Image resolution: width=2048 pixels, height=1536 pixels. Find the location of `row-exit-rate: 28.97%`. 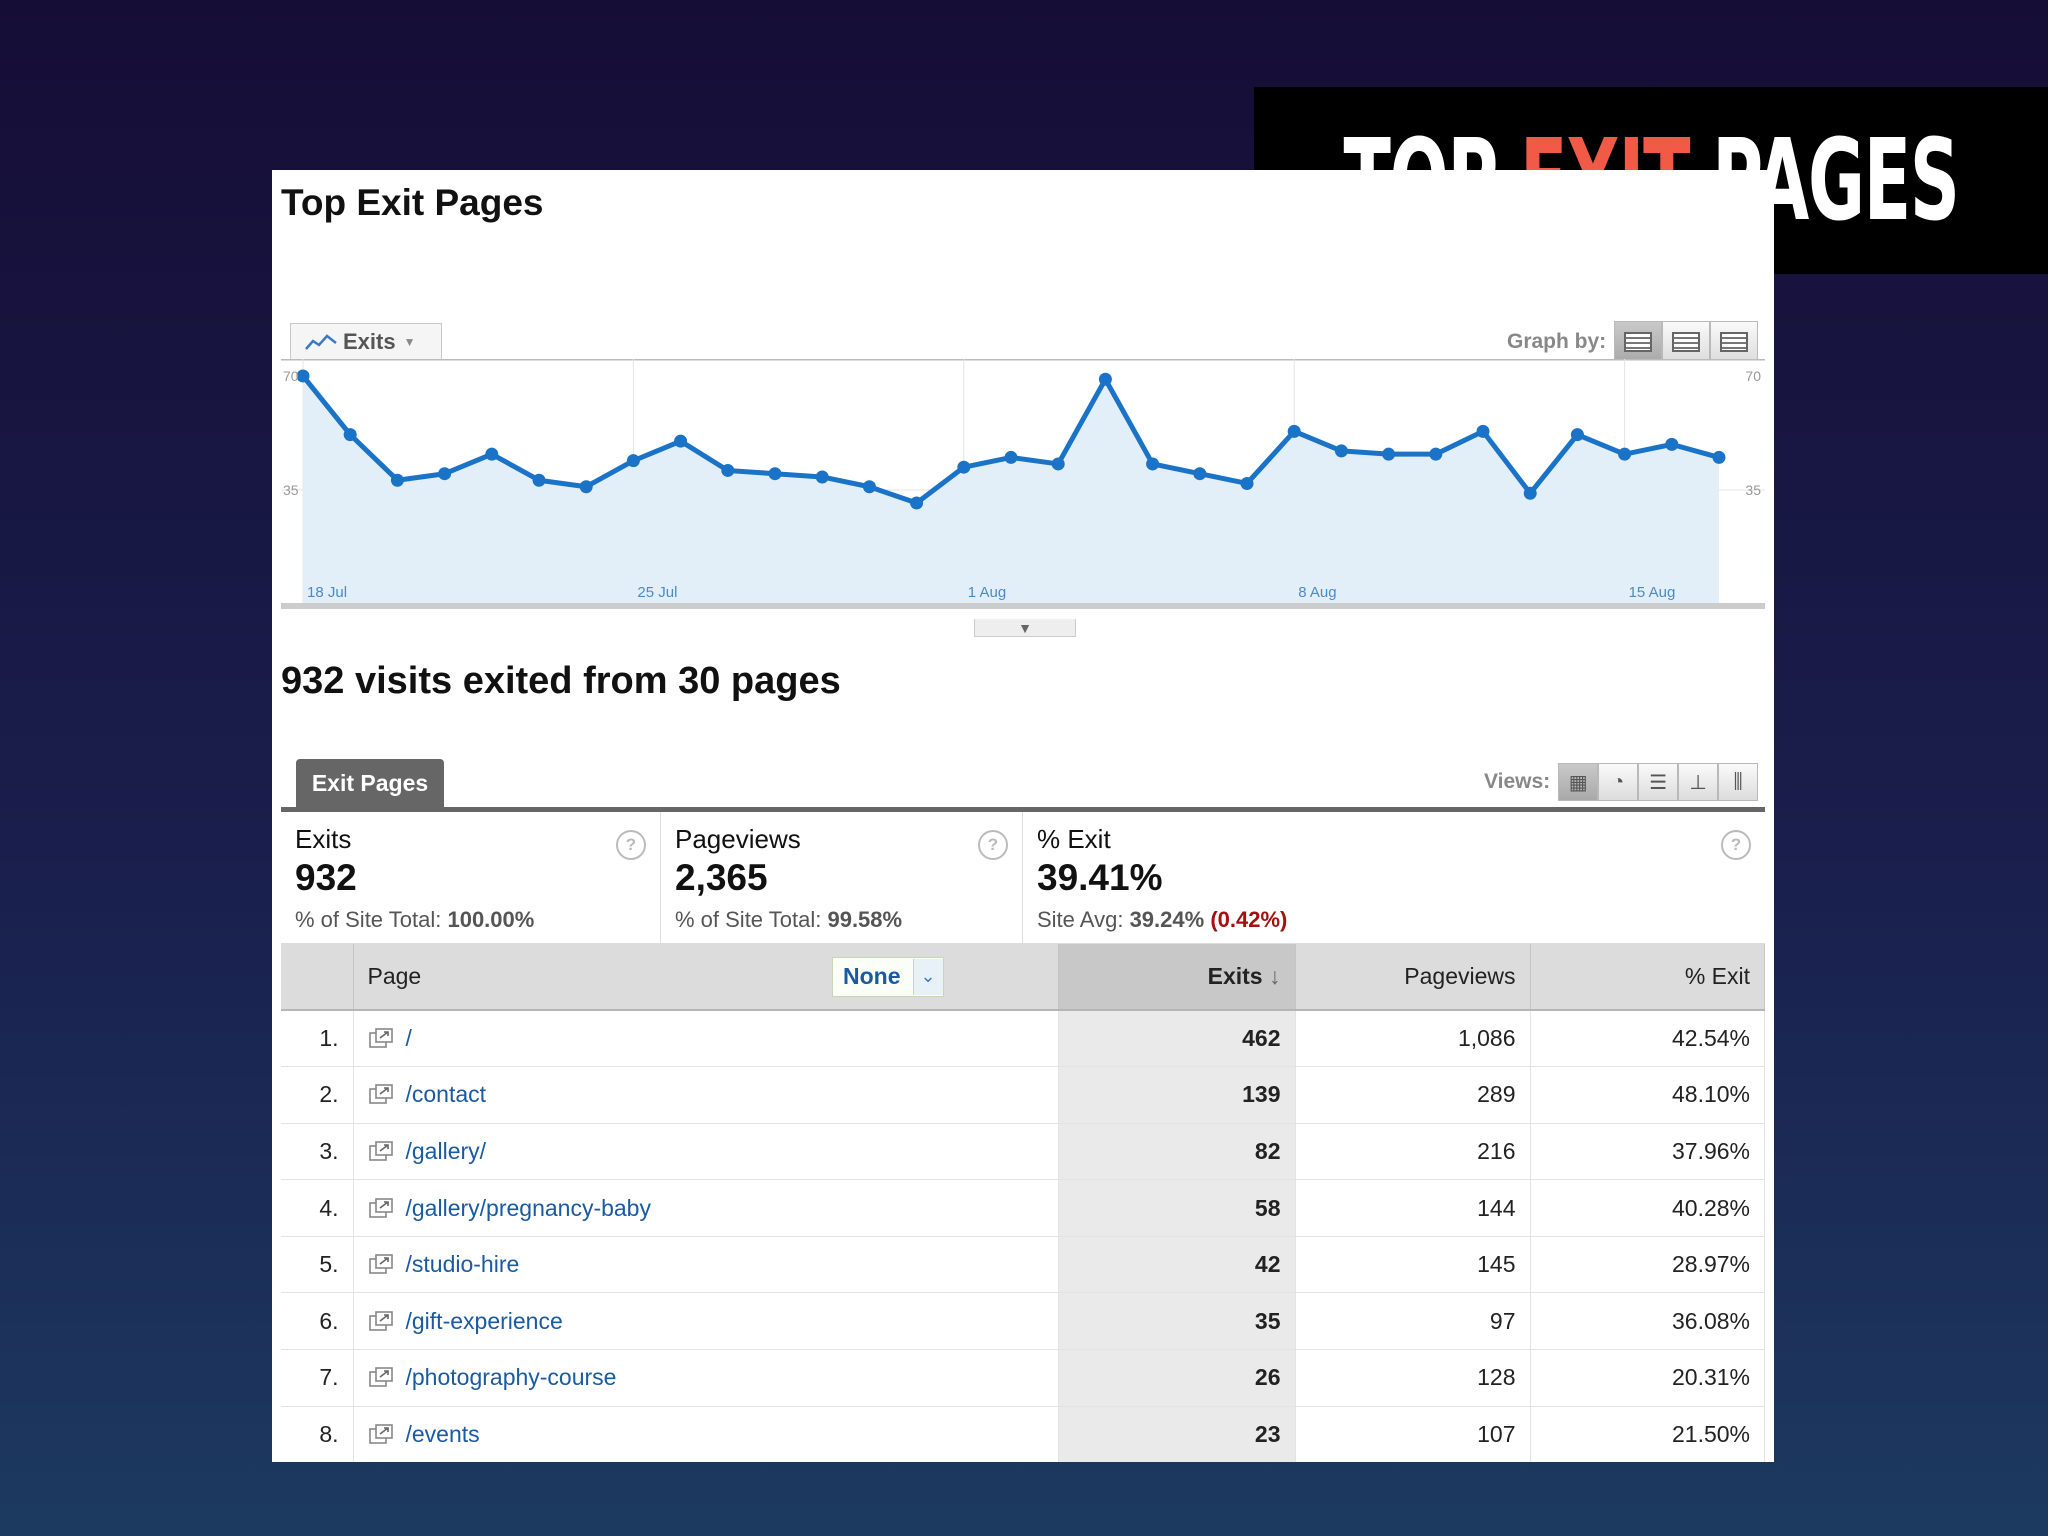

row-exit-rate: 28.97% is located at coordinates (1647, 1265).